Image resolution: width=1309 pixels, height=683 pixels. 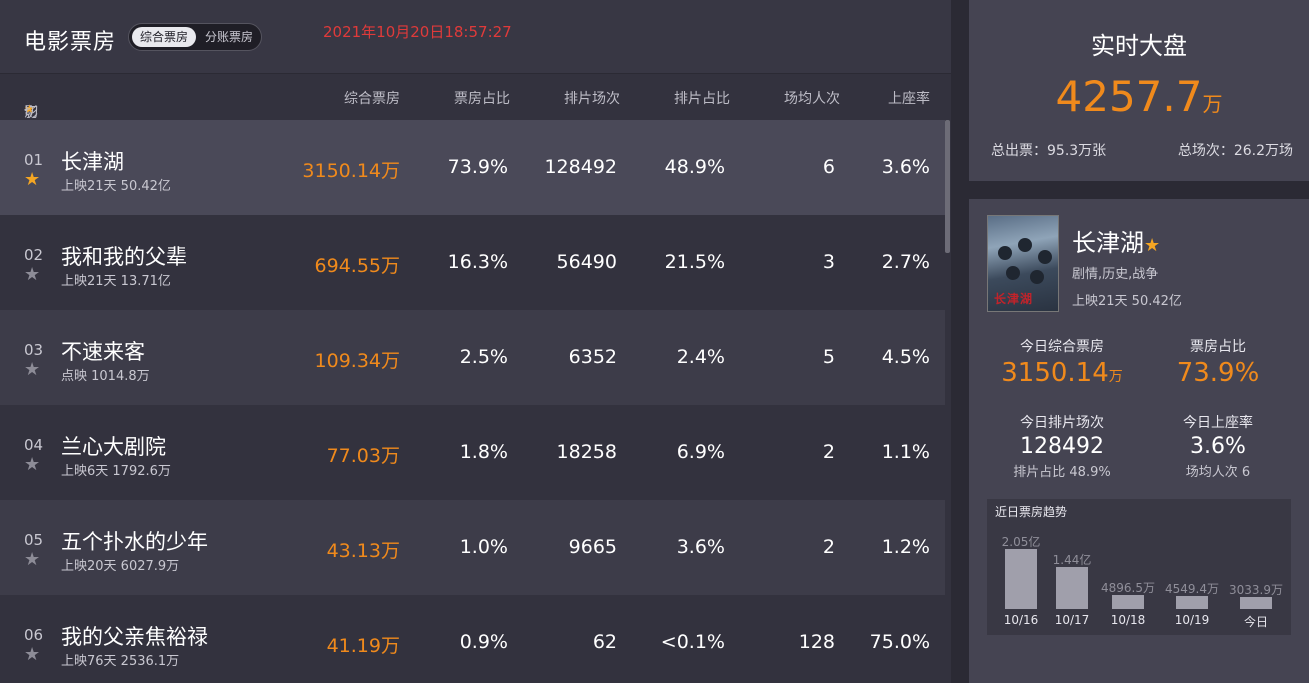 I want to click on box-type-toggle: 综合票房 分账票房, so click(x=195, y=37).